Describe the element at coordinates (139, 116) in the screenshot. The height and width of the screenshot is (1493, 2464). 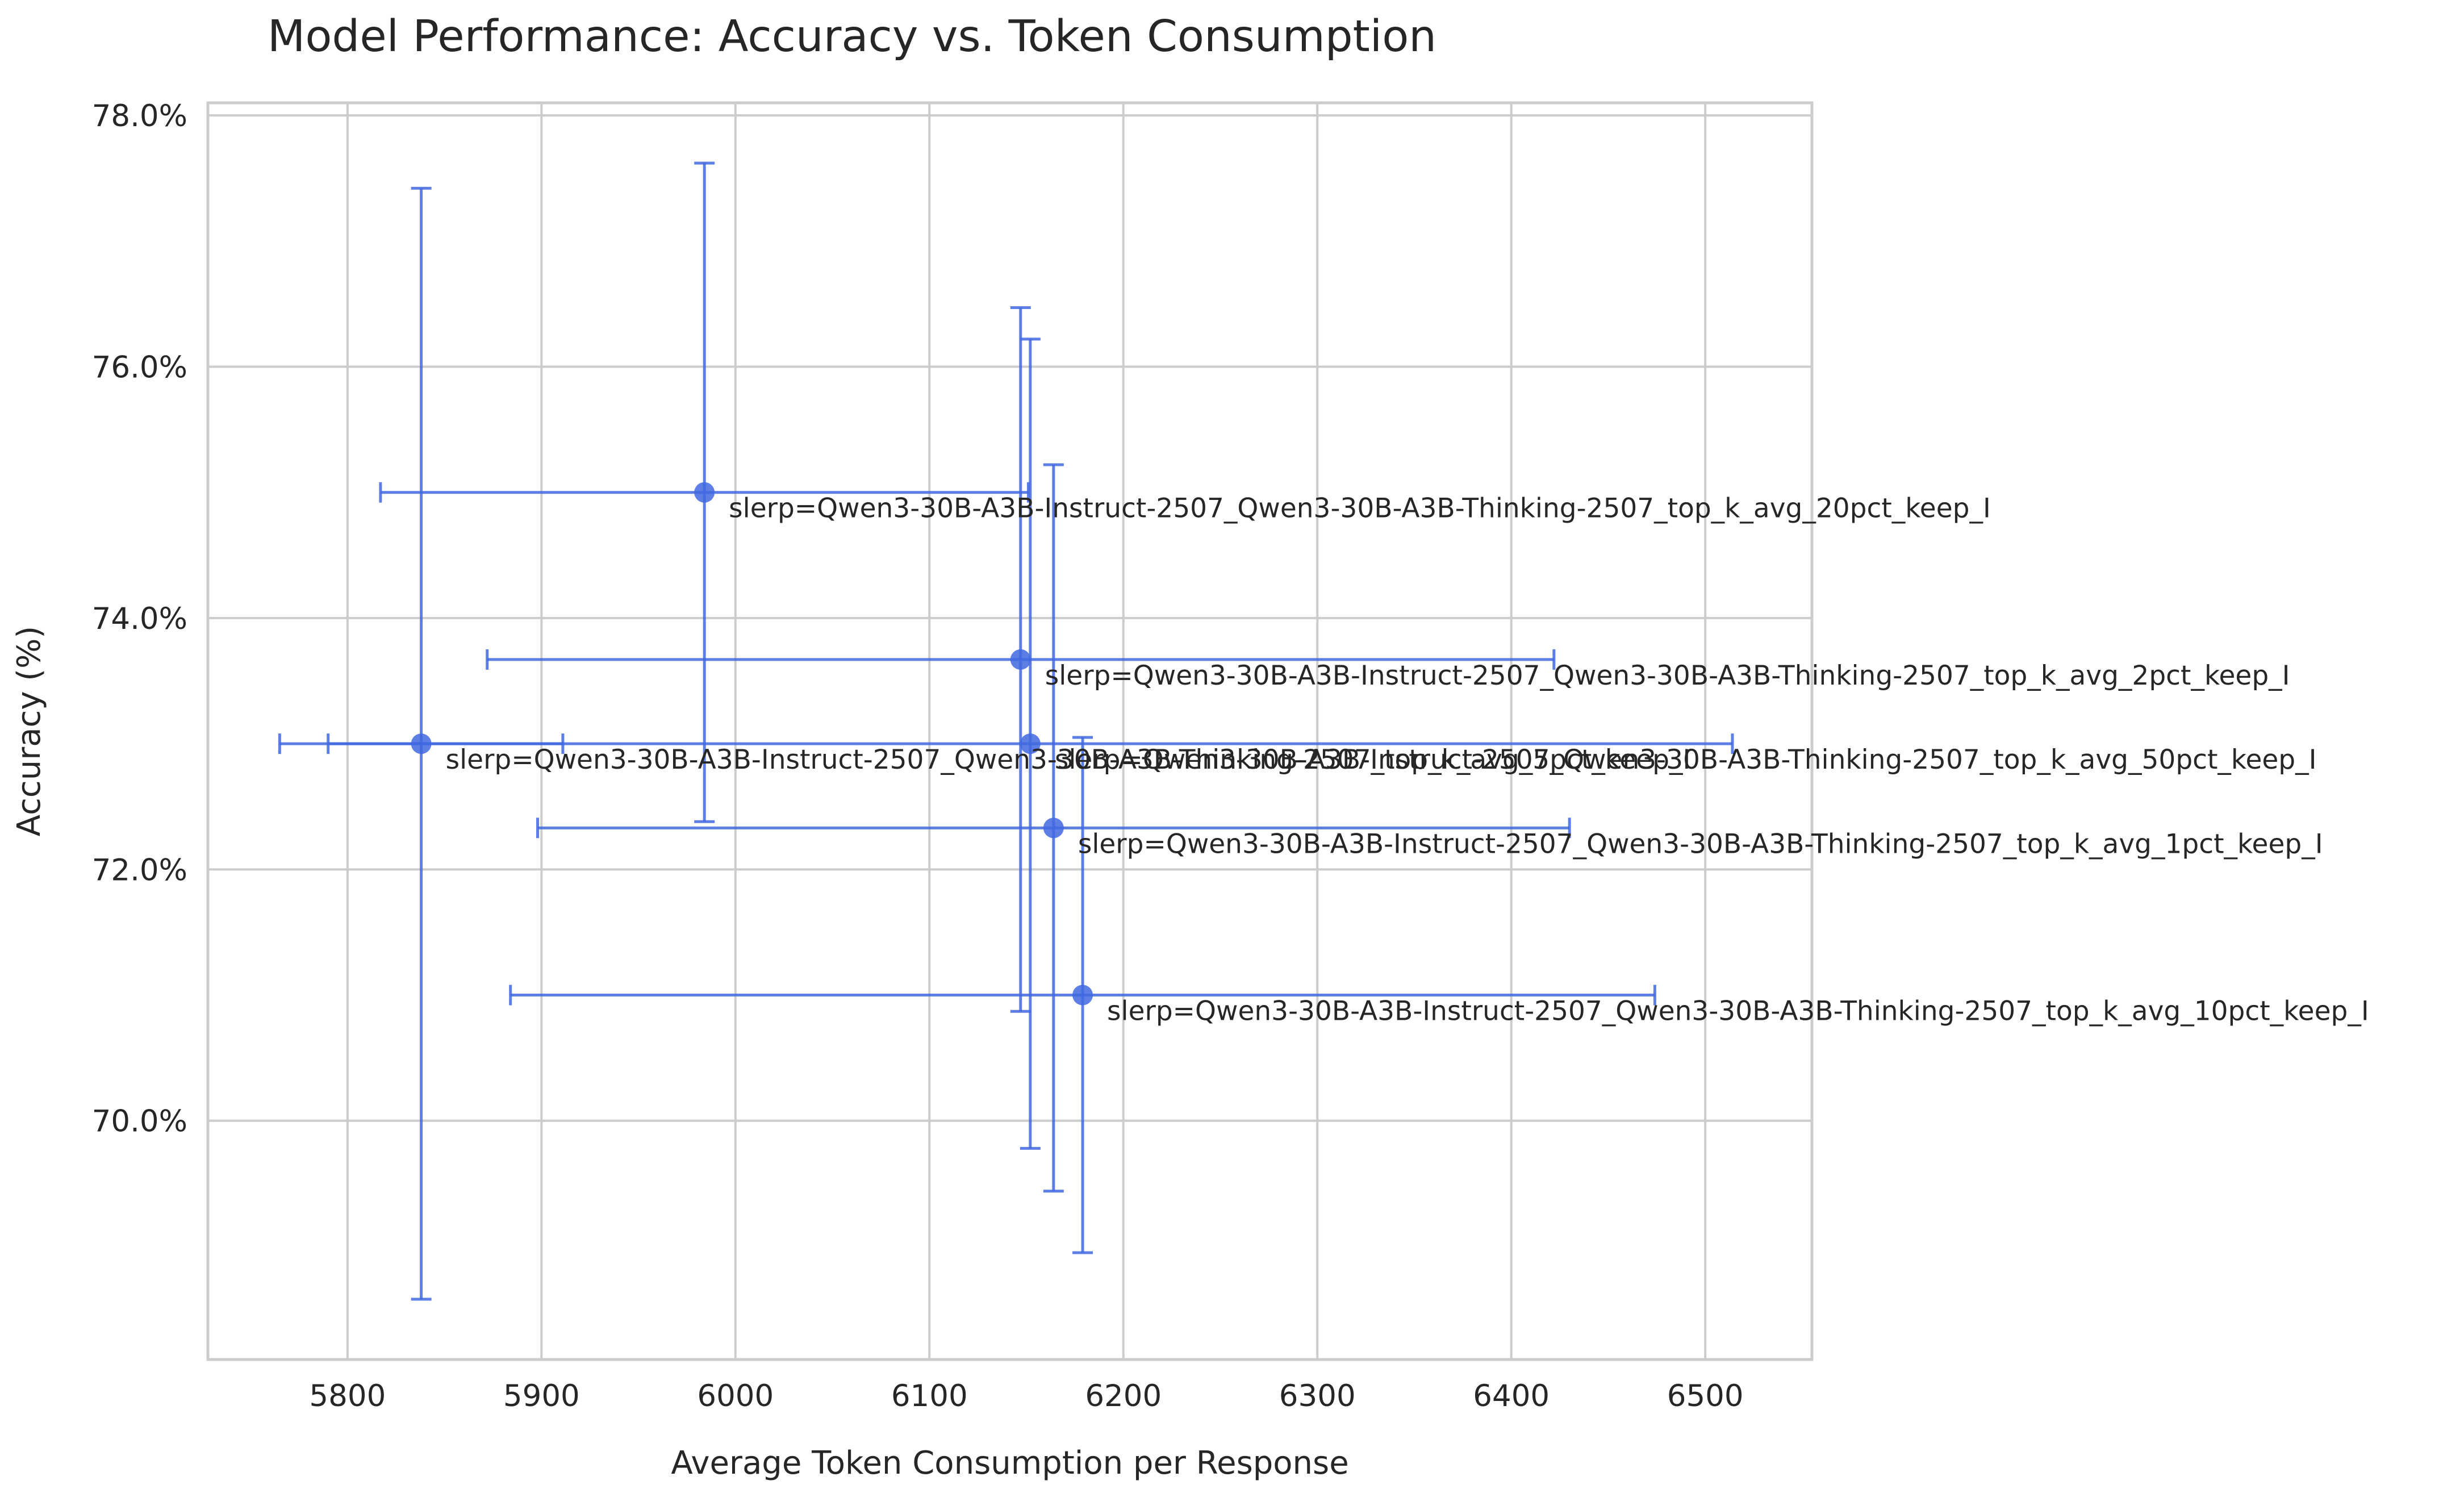
I see `y-tick-label: 78.0%` at that location.